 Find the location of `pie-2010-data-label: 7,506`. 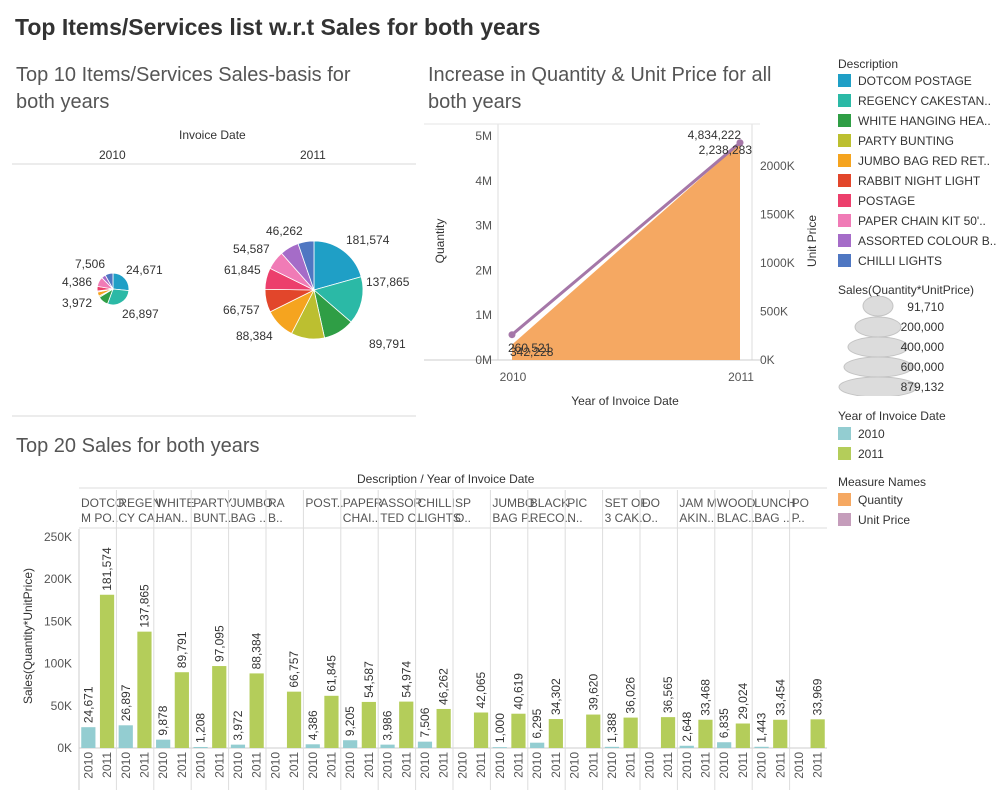

pie-2010-data-label: 7,506 is located at coordinates (90, 264).